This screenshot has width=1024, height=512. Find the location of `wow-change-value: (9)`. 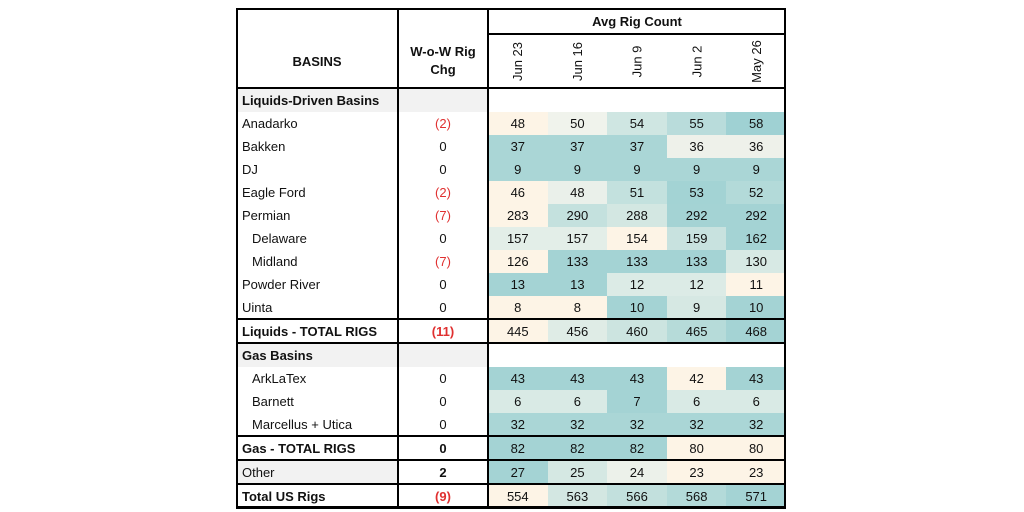

wow-change-value: (9) is located at coordinates (443, 496).